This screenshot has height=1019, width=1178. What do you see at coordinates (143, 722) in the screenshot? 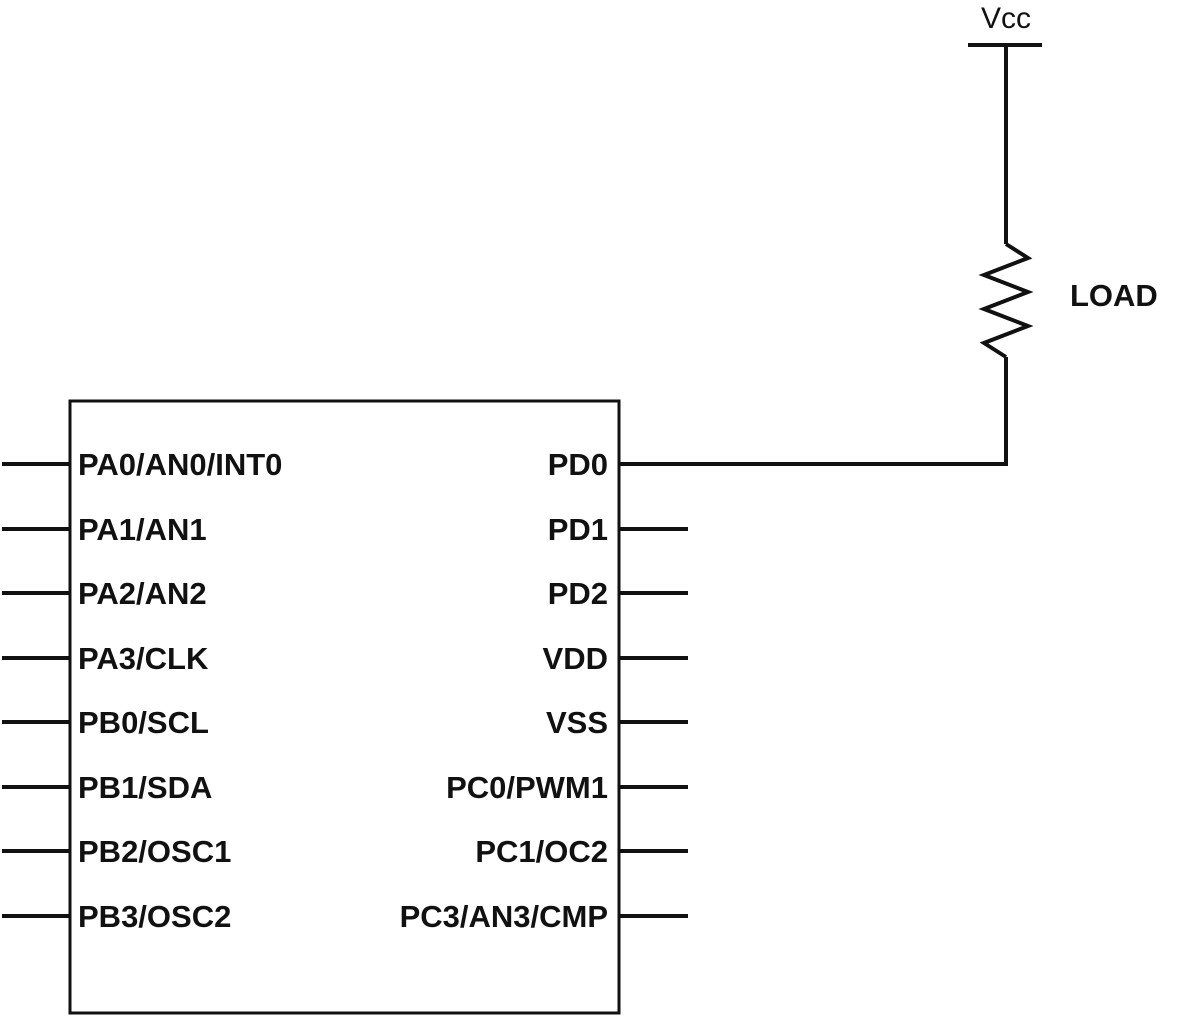
I see `pin-label: PB0/SCL` at bounding box center [143, 722].